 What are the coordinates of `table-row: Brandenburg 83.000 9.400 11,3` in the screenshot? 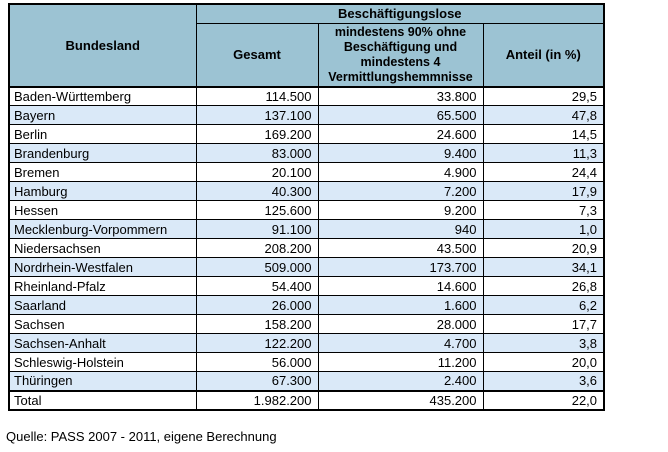 It's located at (306, 153).